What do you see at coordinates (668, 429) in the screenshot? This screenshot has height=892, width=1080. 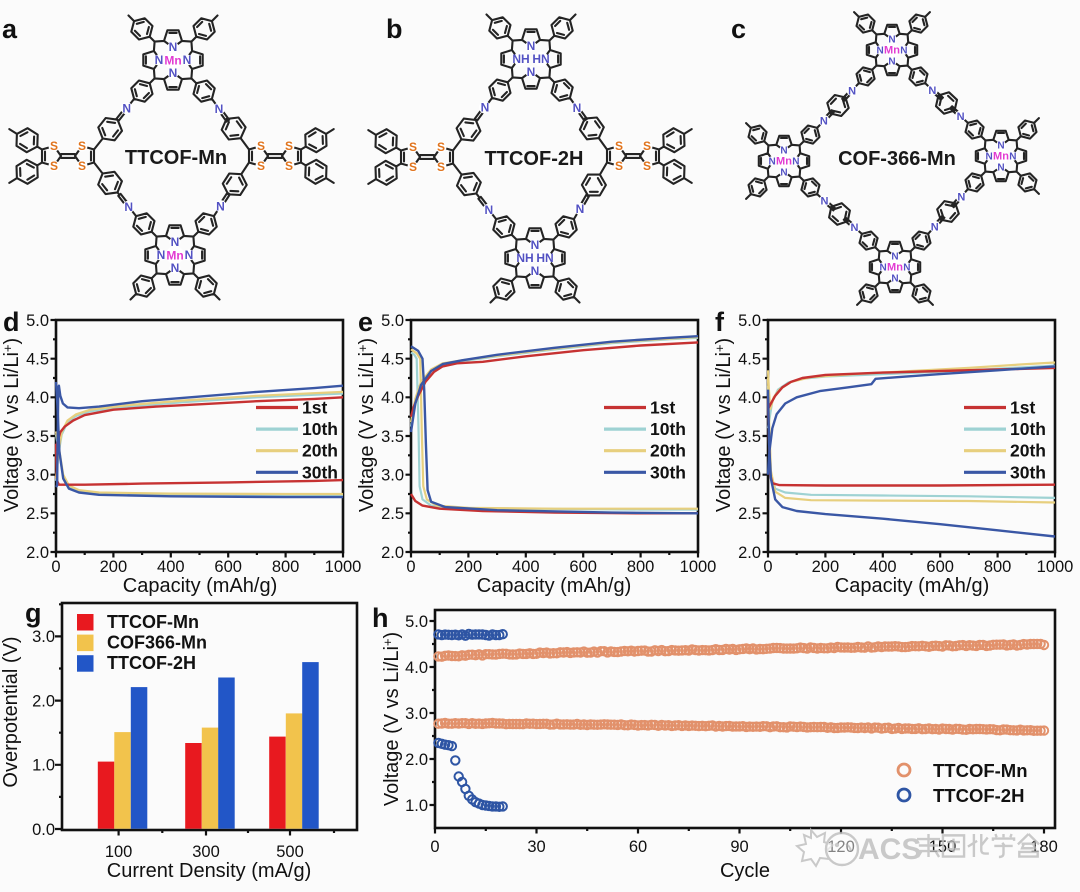 I see `svg-text: 10th` at bounding box center [668, 429].